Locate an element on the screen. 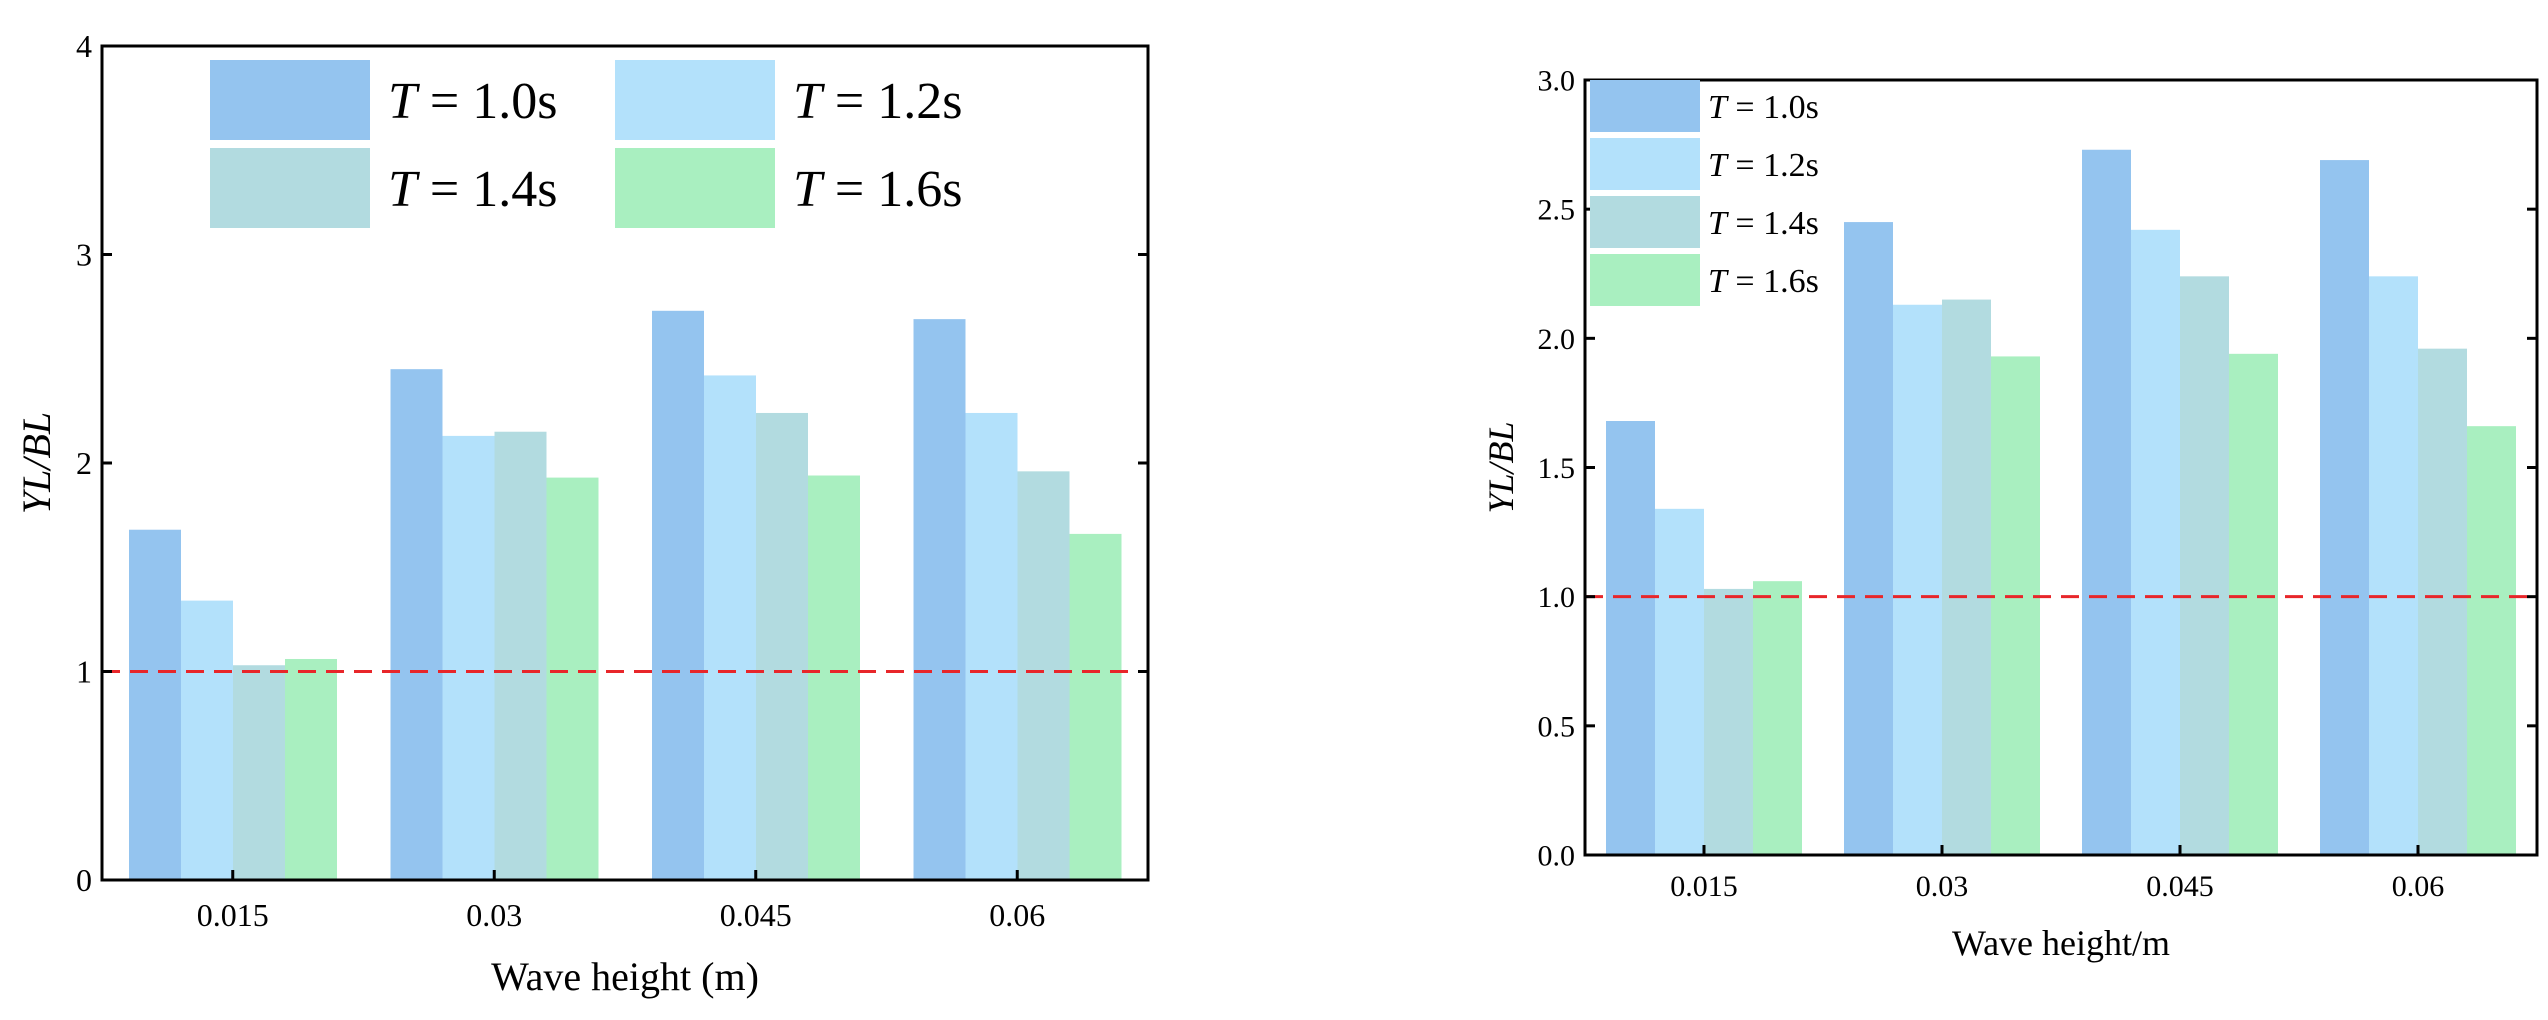 This screenshot has width=2548, height=1020. legend: T = 1.0sT = 1.2sT = 1.4sT = 1.6s is located at coordinates (1704, 193).